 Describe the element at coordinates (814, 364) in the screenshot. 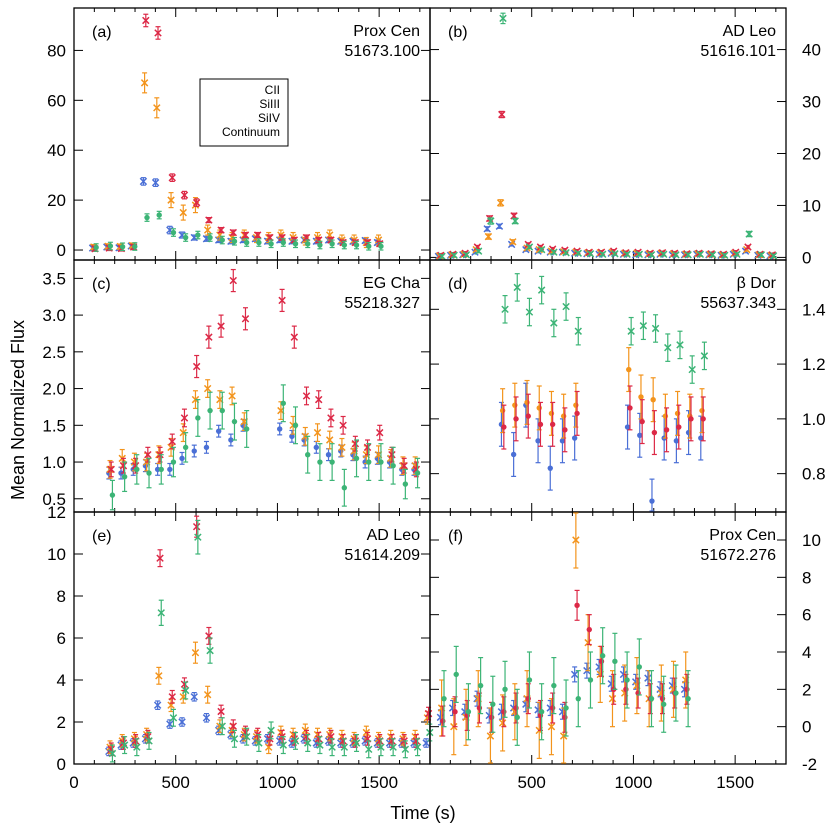

I see `y-tick-label: 1.2` at that location.